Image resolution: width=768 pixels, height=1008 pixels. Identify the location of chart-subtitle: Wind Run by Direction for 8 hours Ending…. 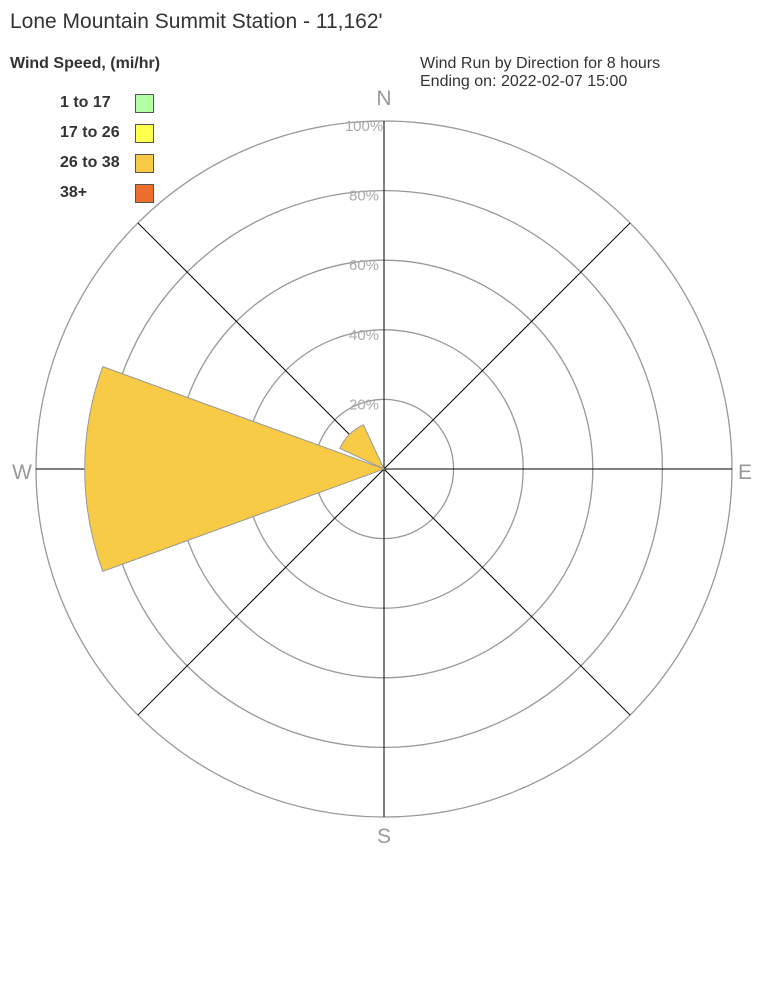
(540, 73).